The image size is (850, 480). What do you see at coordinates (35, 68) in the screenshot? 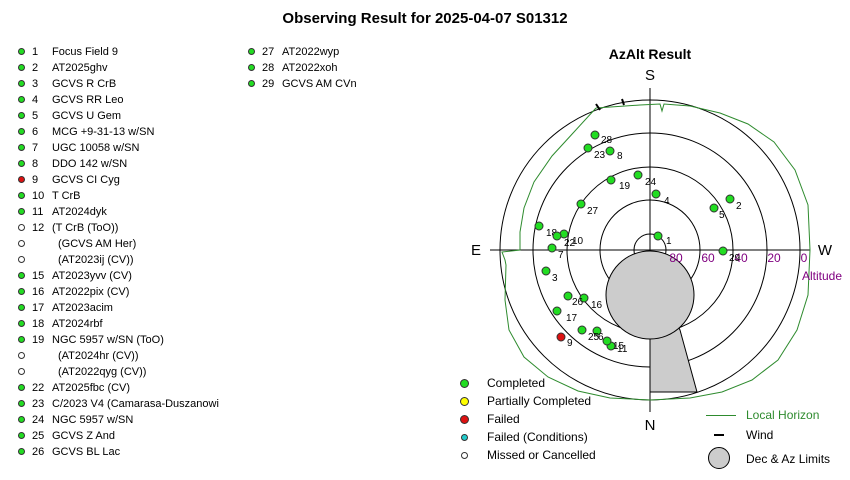
I see `target-number: 2` at bounding box center [35, 68].